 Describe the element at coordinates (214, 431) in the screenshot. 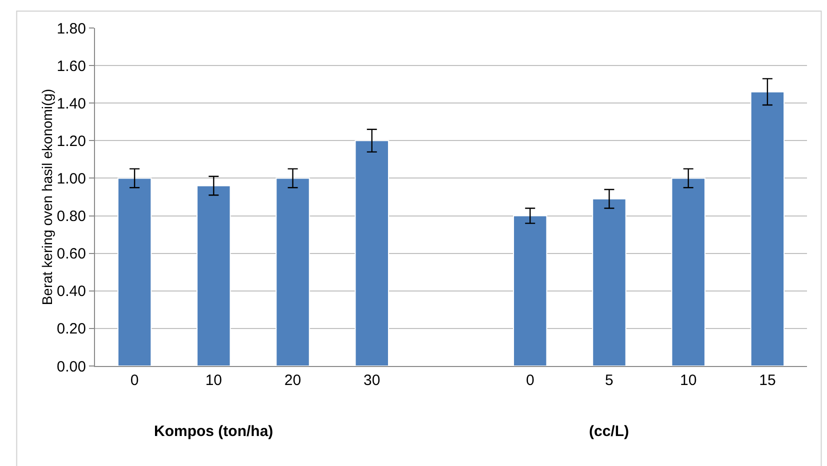

I see `text: Kompos (ton/ha)` at that location.